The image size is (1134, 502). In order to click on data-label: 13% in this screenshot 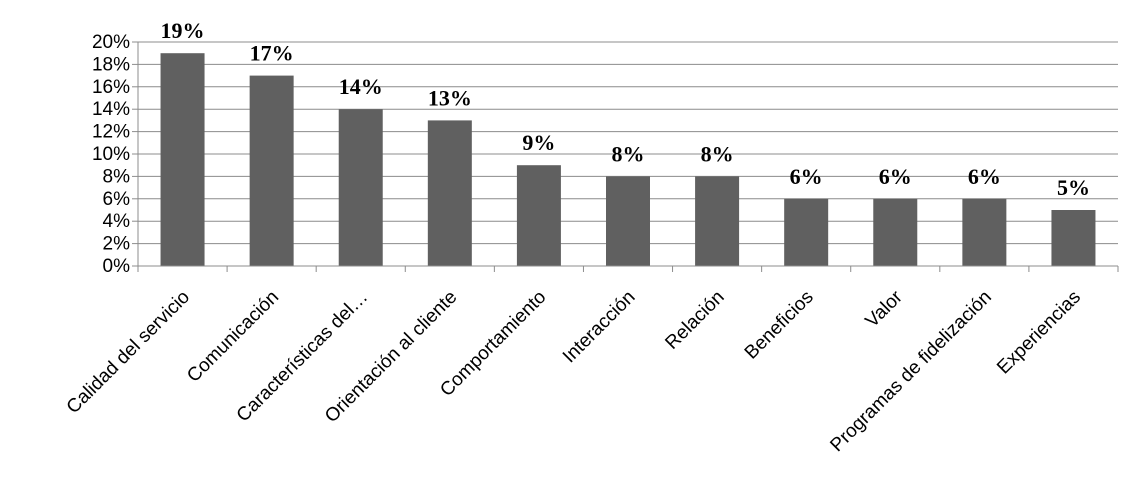, I will do `click(450, 97)`.